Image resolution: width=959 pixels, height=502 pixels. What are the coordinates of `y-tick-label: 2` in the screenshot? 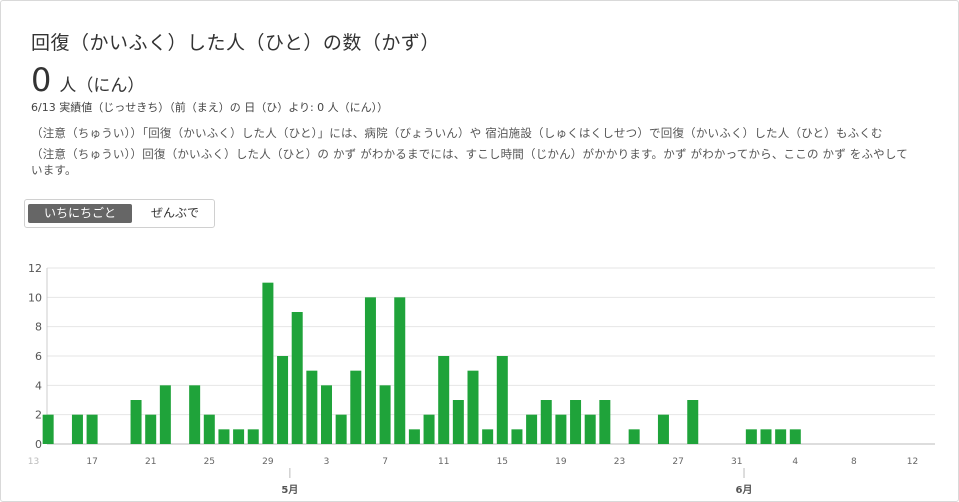 It's located at (38, 415).